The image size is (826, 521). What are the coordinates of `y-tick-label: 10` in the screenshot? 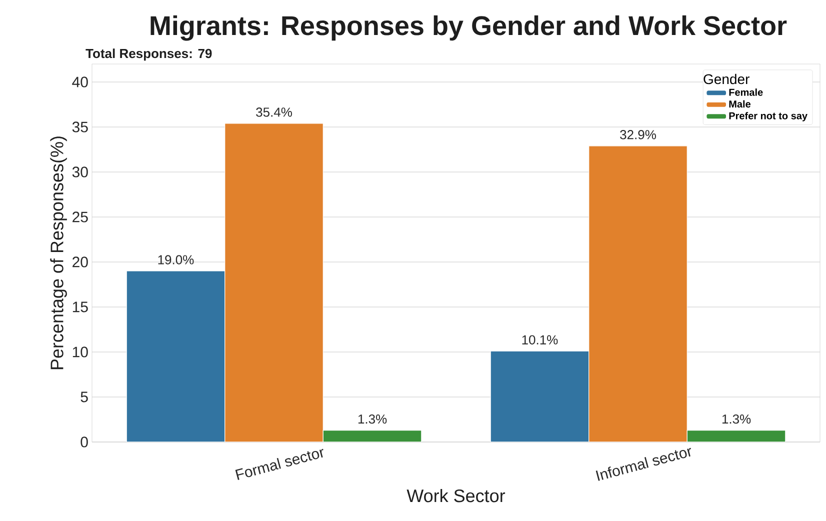 It's located at (80, 352).